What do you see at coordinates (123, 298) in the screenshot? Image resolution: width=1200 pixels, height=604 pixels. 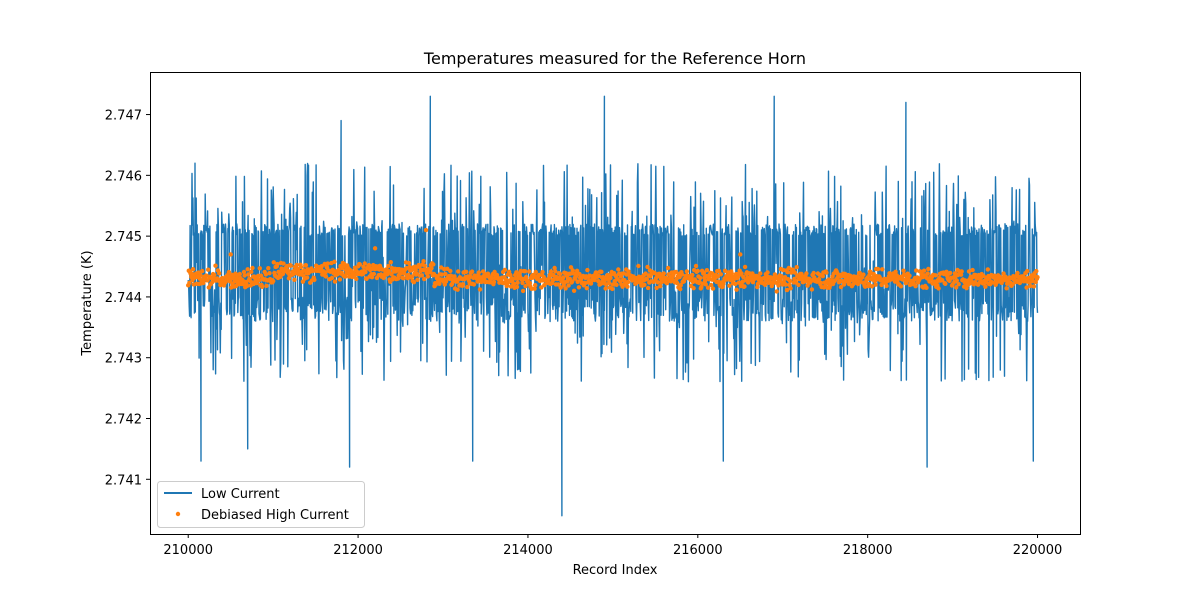 I see `y-tick-label: 2.744` at bounding box center [123, 298].